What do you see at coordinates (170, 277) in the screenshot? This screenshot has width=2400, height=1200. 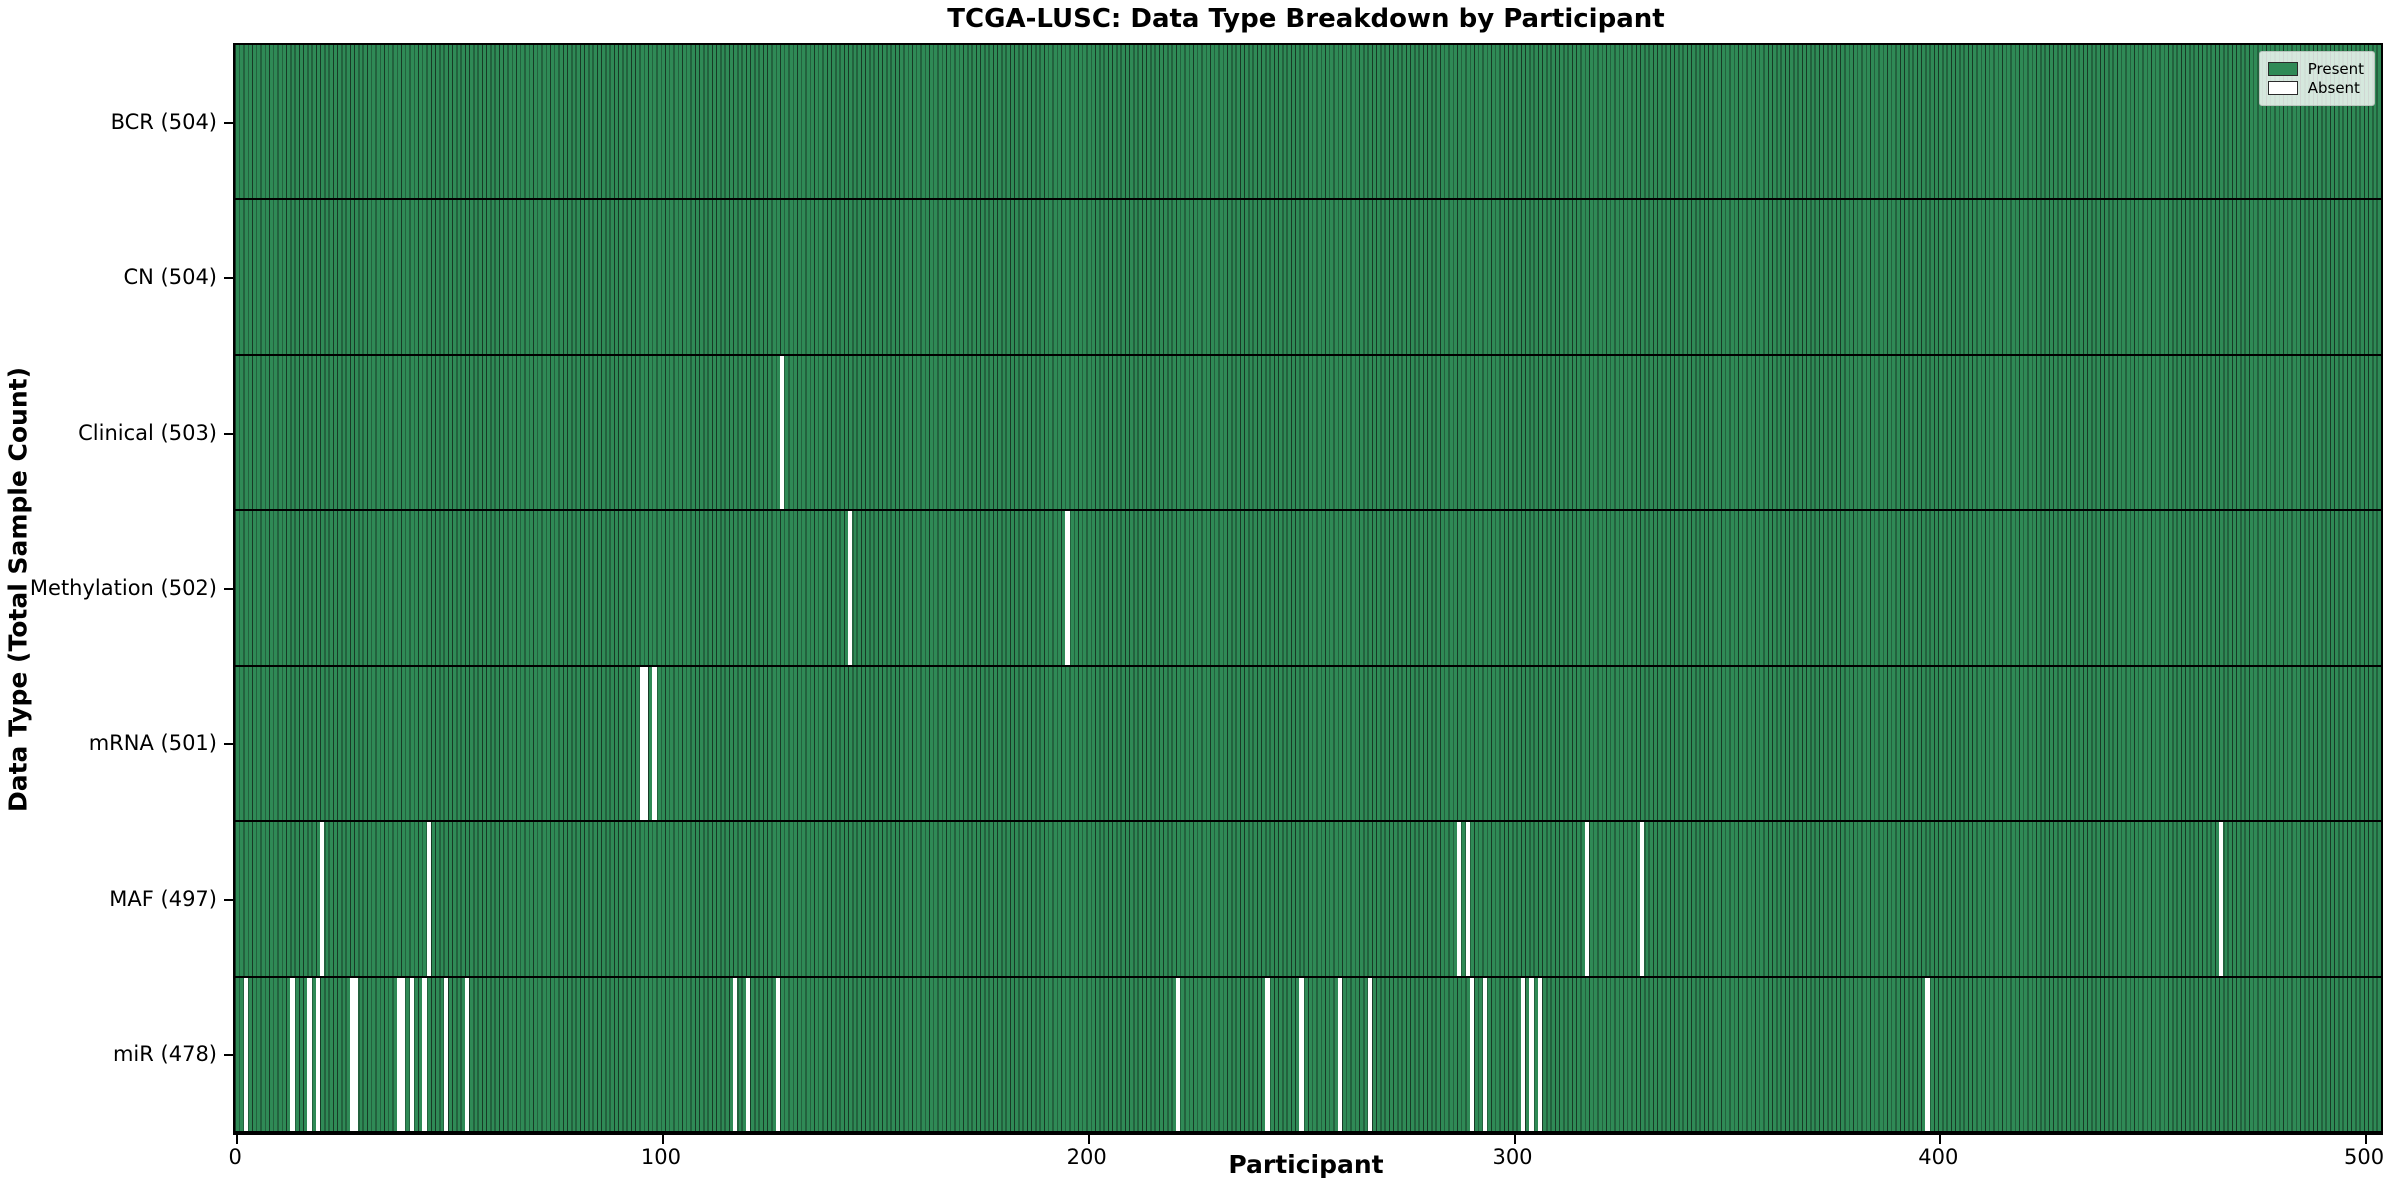 I see `y-tick-label-cn: CN (504)` at bounding box center [170, 277].